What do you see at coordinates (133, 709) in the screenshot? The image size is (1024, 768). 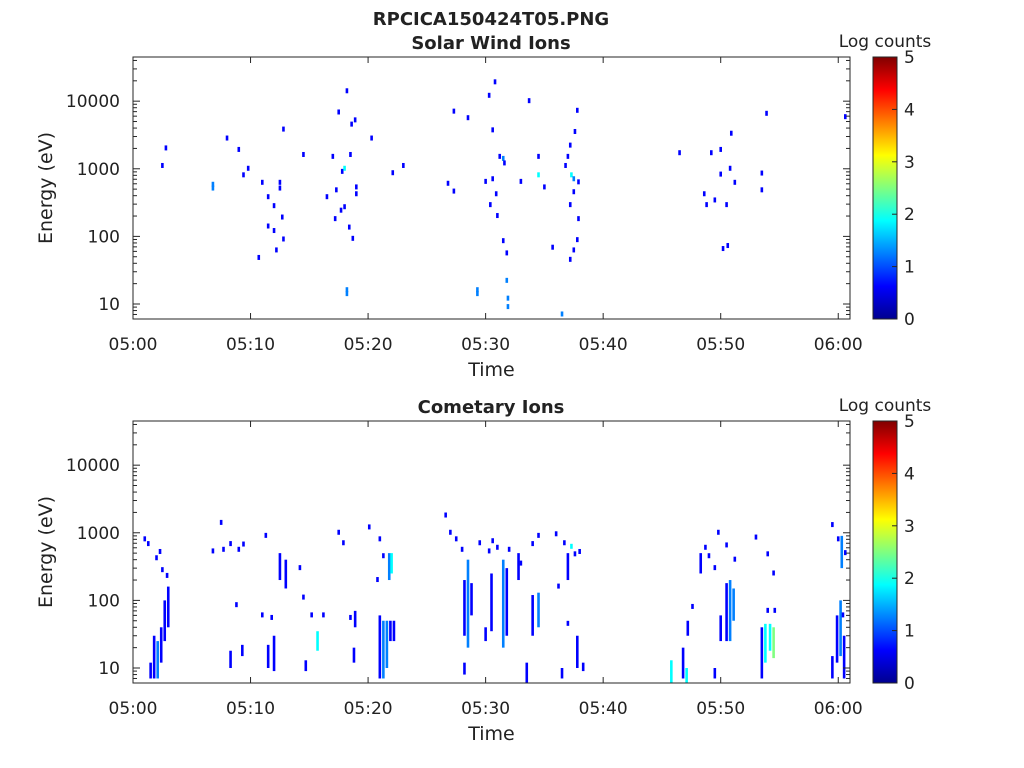 I see `x-tick-label: 05:00` at bounding box center [133, 709].